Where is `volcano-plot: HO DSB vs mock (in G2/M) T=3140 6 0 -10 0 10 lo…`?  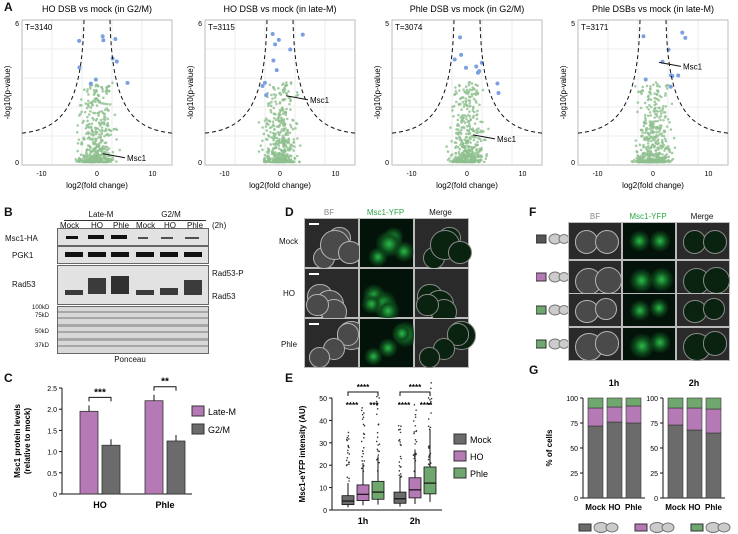
volcano-plot: HO DSB vs mock (in G2/M) T=3140 6 0 -10 0 10 lo… is located at coordinates (88, 97).